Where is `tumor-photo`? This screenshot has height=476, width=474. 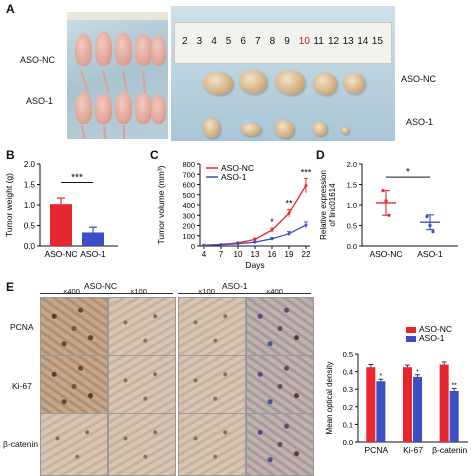
tumor-photo is located at coordinates (283, 73).